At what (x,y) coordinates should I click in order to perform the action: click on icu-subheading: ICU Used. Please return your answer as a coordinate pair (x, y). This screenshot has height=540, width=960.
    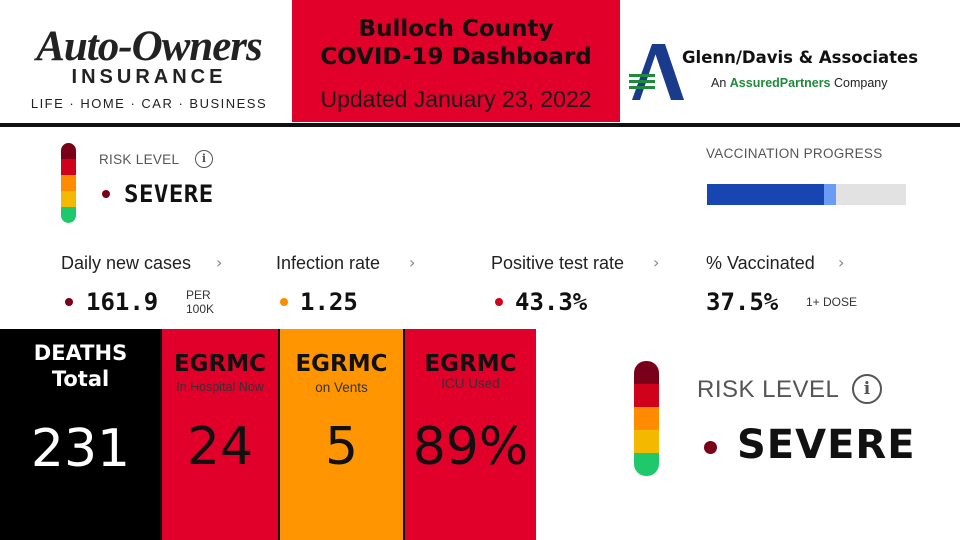
    Looking at the image, I should click on (470, 383).